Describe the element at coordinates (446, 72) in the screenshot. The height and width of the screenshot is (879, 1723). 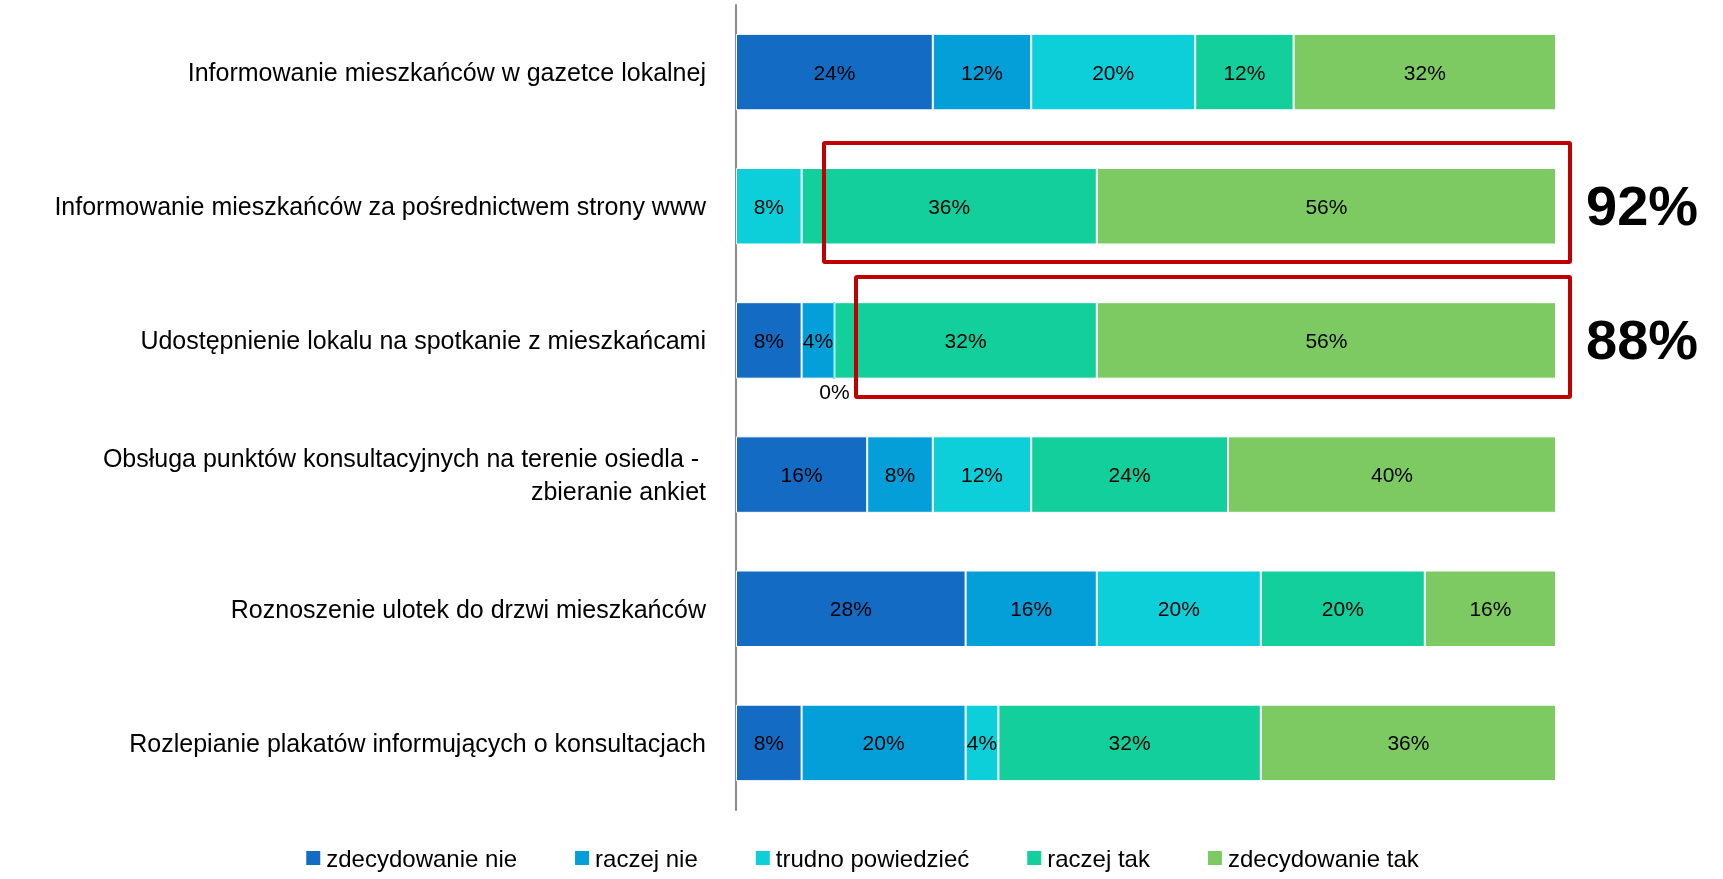
I see `y-tick-label: Informowanie mieszkańców w gazetce lokalnej` at that location.